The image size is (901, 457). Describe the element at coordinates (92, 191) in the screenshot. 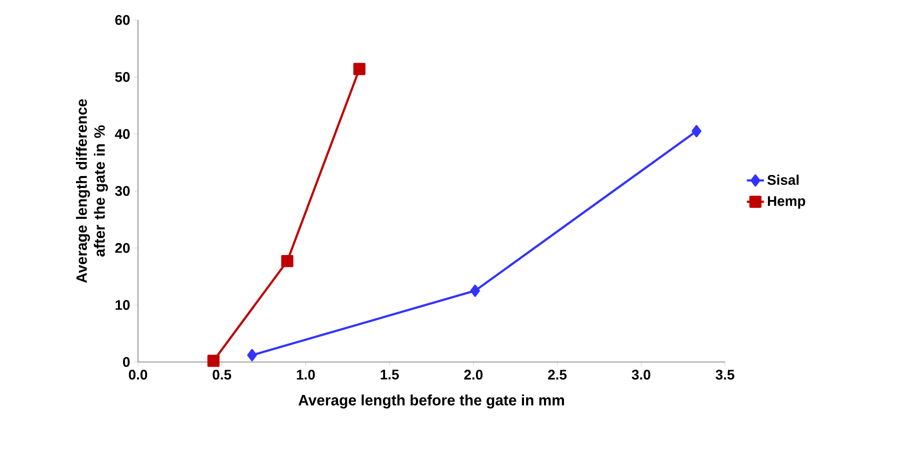

I see `y-axis-title: Average length difference after the gate in %` at that location.